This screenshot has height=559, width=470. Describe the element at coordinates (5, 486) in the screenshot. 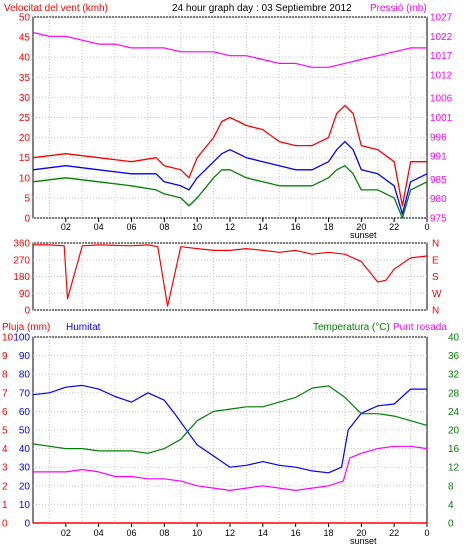

I see `rain-tick-label: 2` at that location.